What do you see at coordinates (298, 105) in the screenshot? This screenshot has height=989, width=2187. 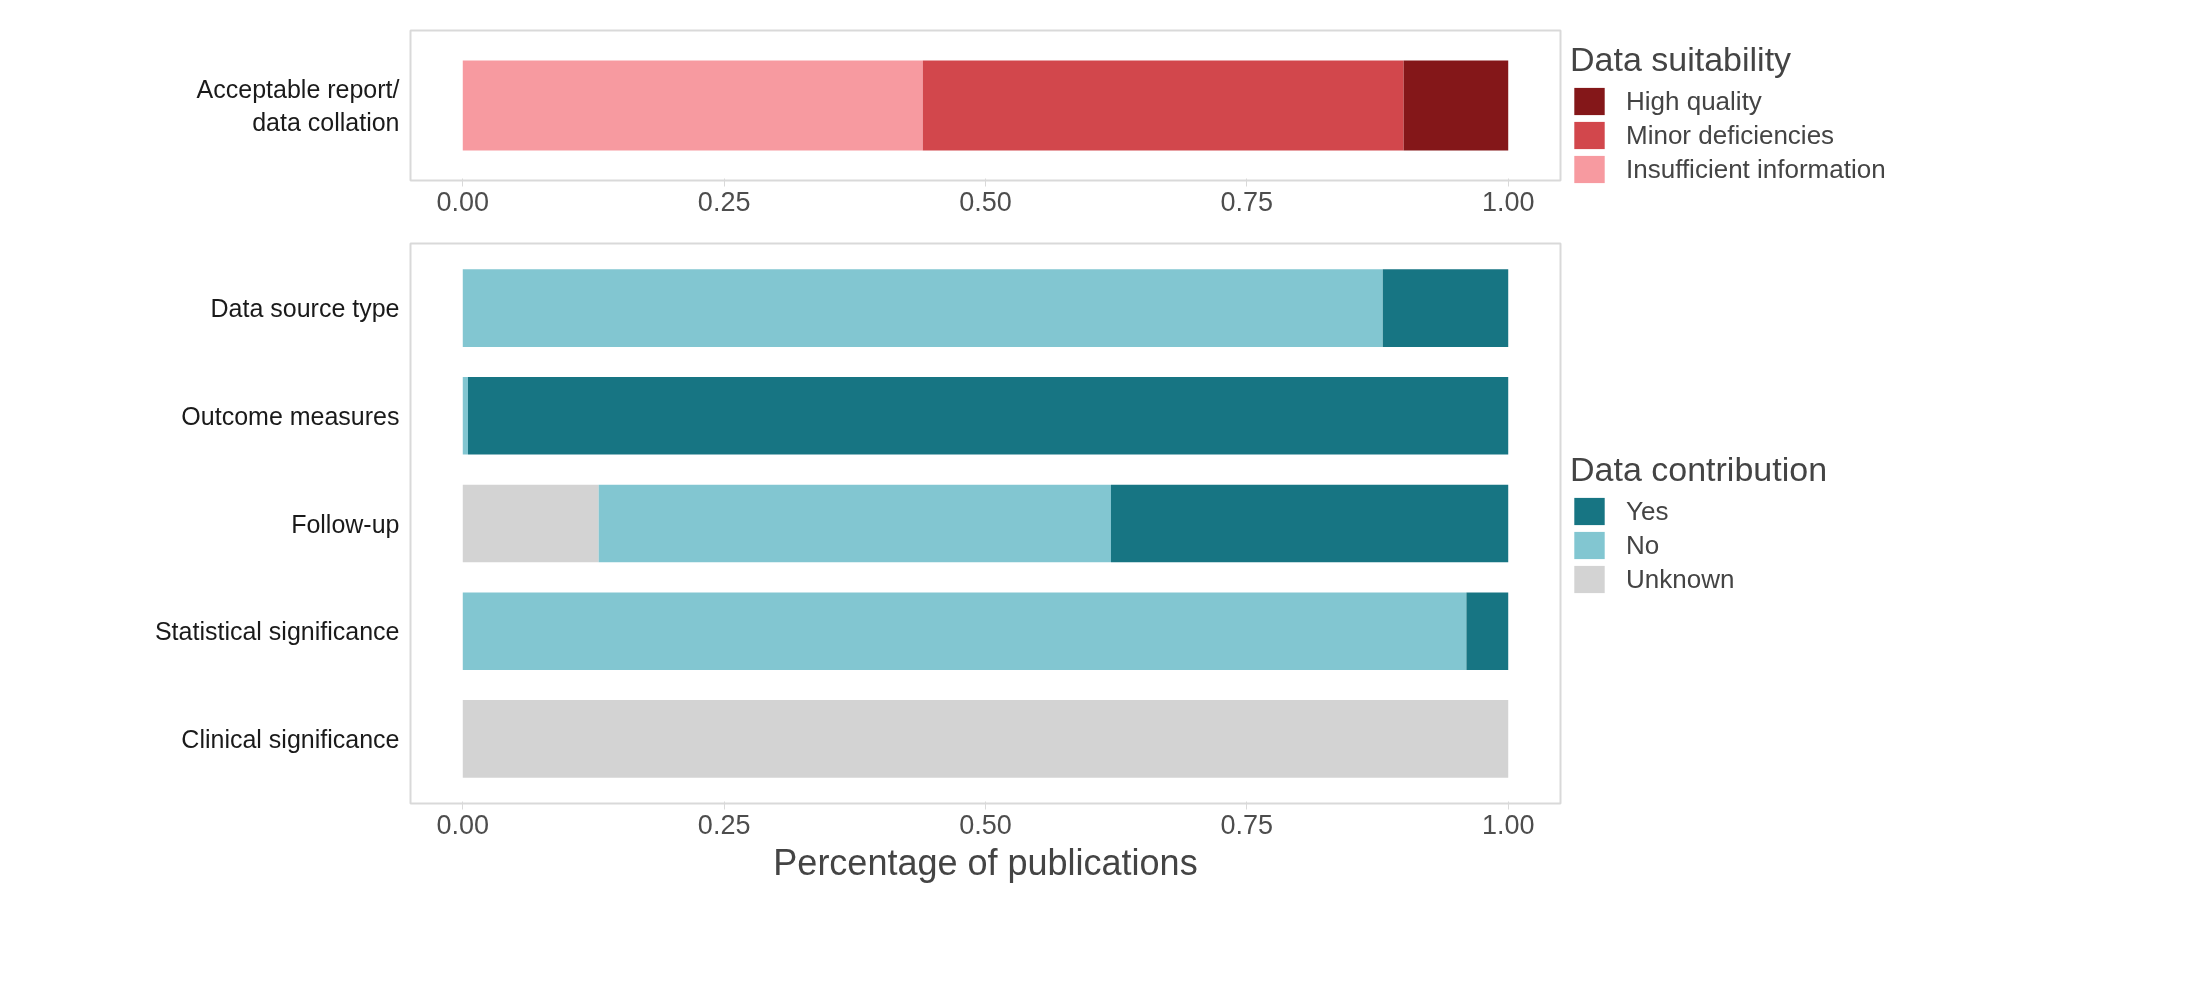 I see `y-tick-label: Acceptable report/ data collation` at bounding box center [298, 105].